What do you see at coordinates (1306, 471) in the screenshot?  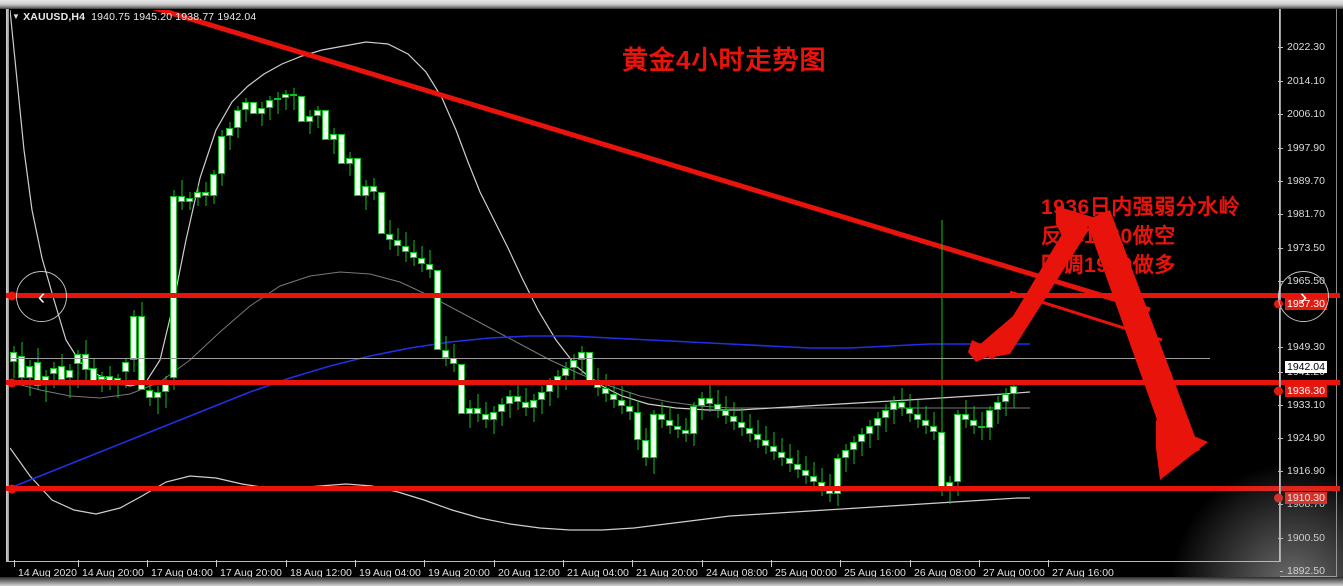 I see `price-tick-label: 1916.90` at bounding box center [1306, 471].